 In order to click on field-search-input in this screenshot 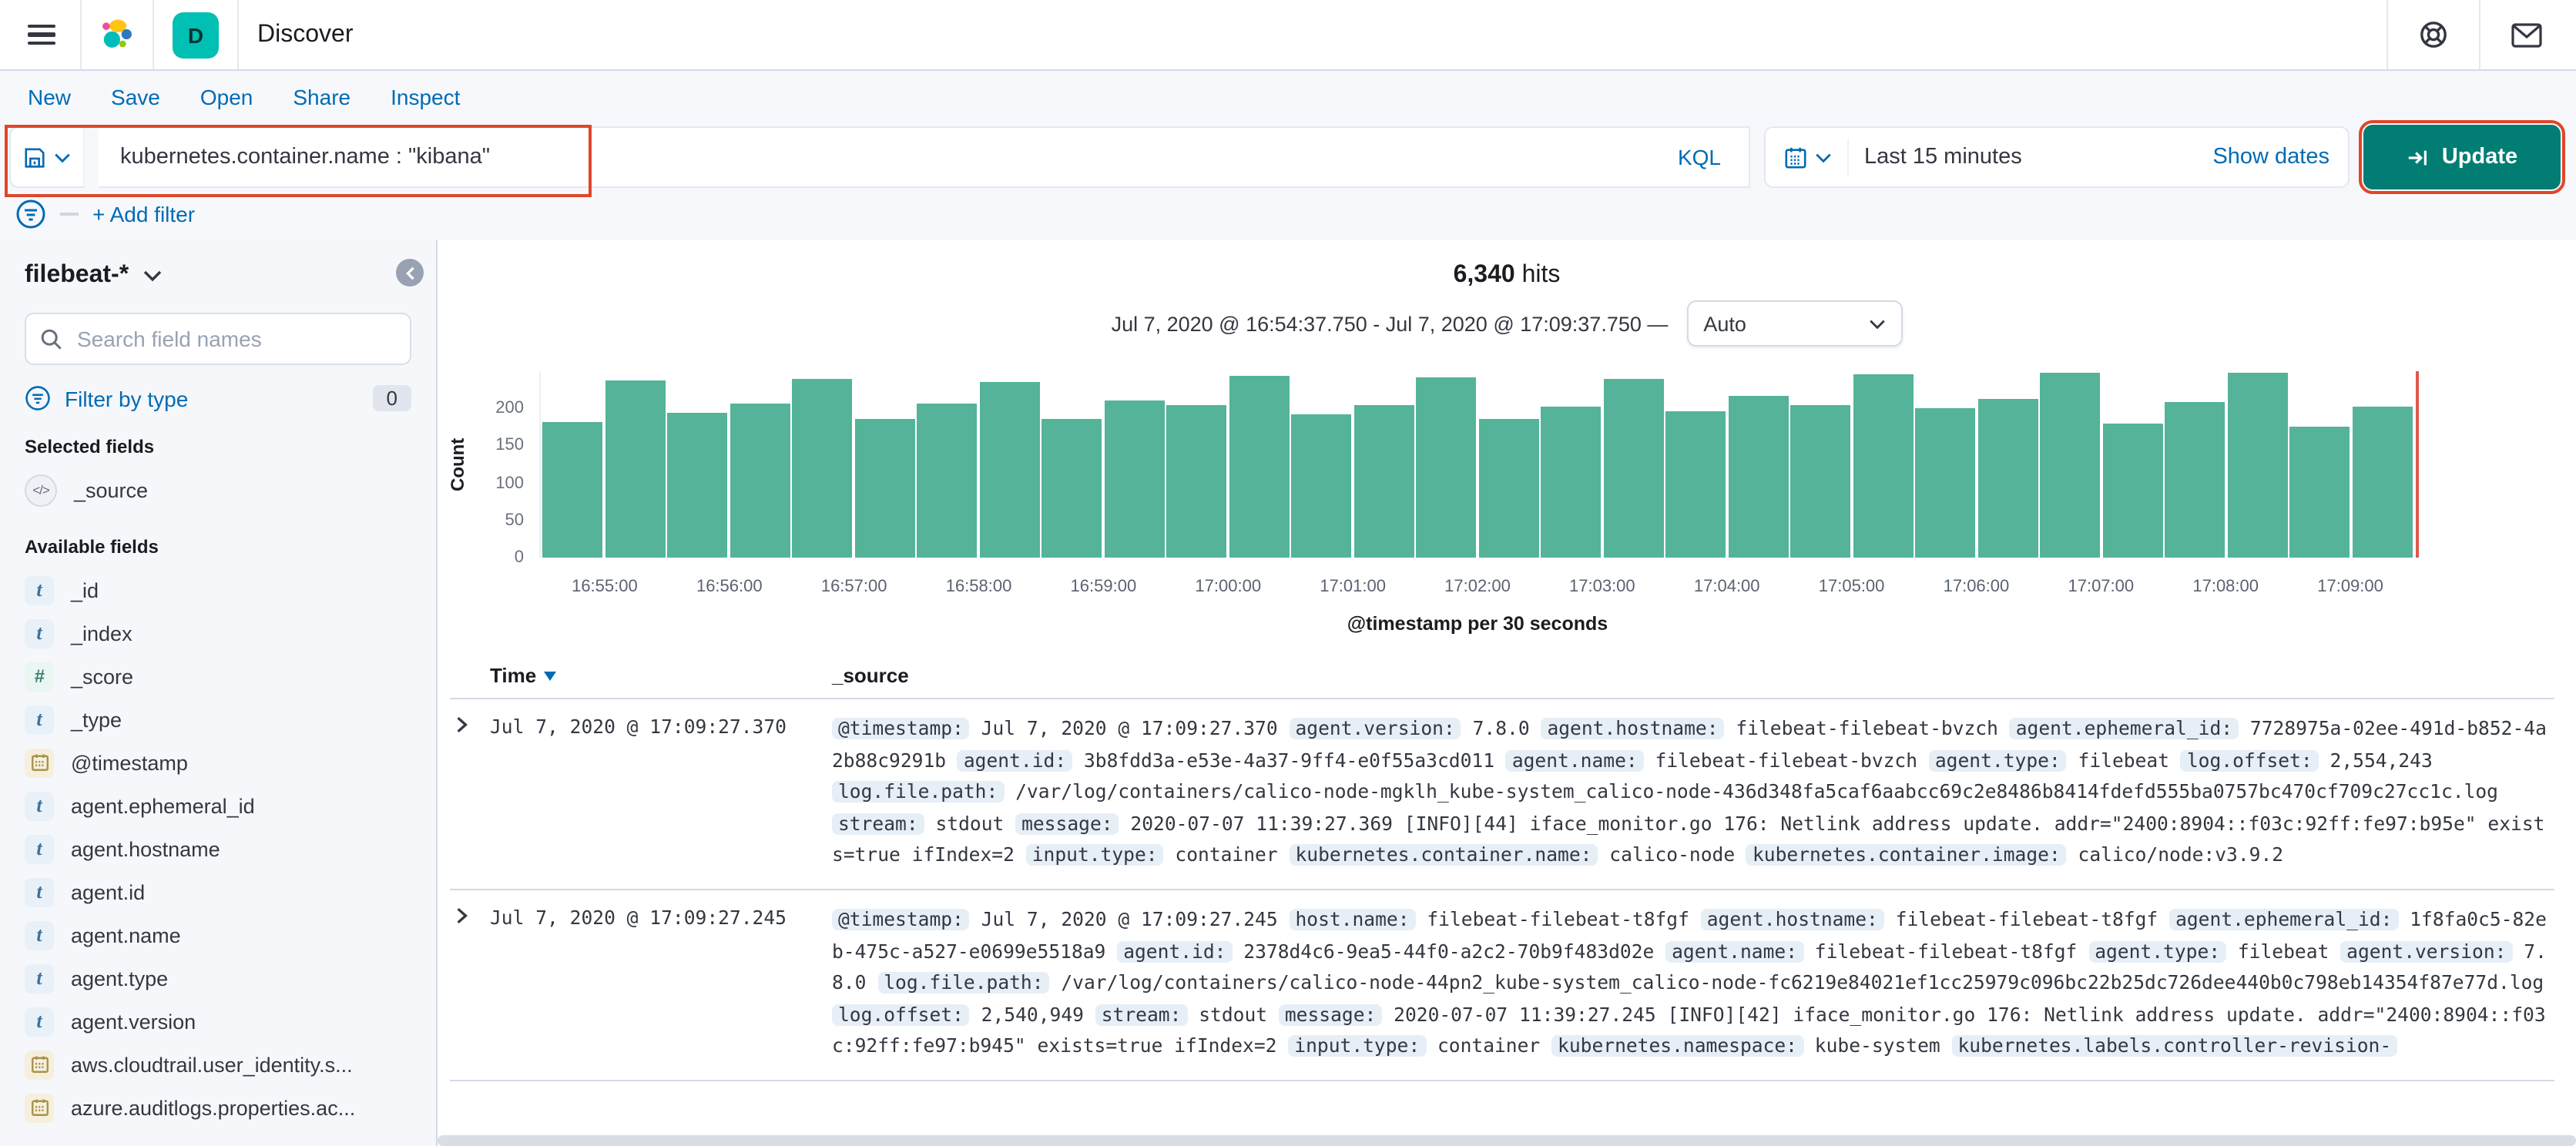, I will do `click(235, 339)`.